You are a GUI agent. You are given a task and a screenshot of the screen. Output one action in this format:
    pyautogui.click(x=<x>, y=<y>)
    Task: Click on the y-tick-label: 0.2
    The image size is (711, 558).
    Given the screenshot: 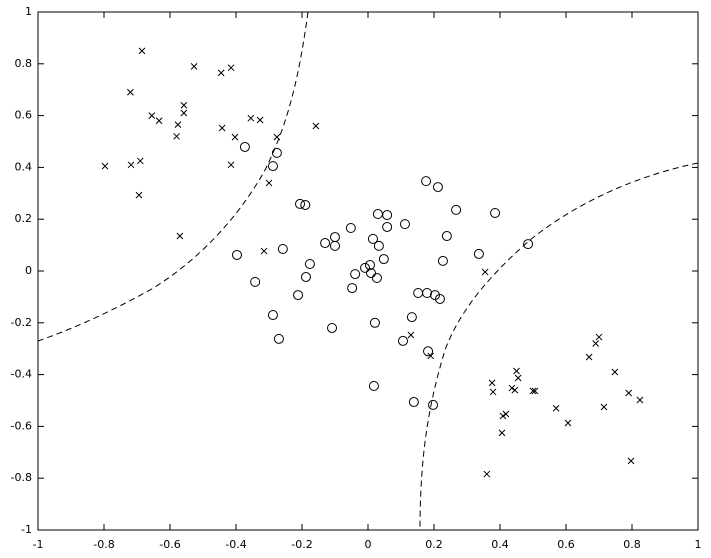 What is the action you would take?
    pyautogui.click(x=24, y=218)
    